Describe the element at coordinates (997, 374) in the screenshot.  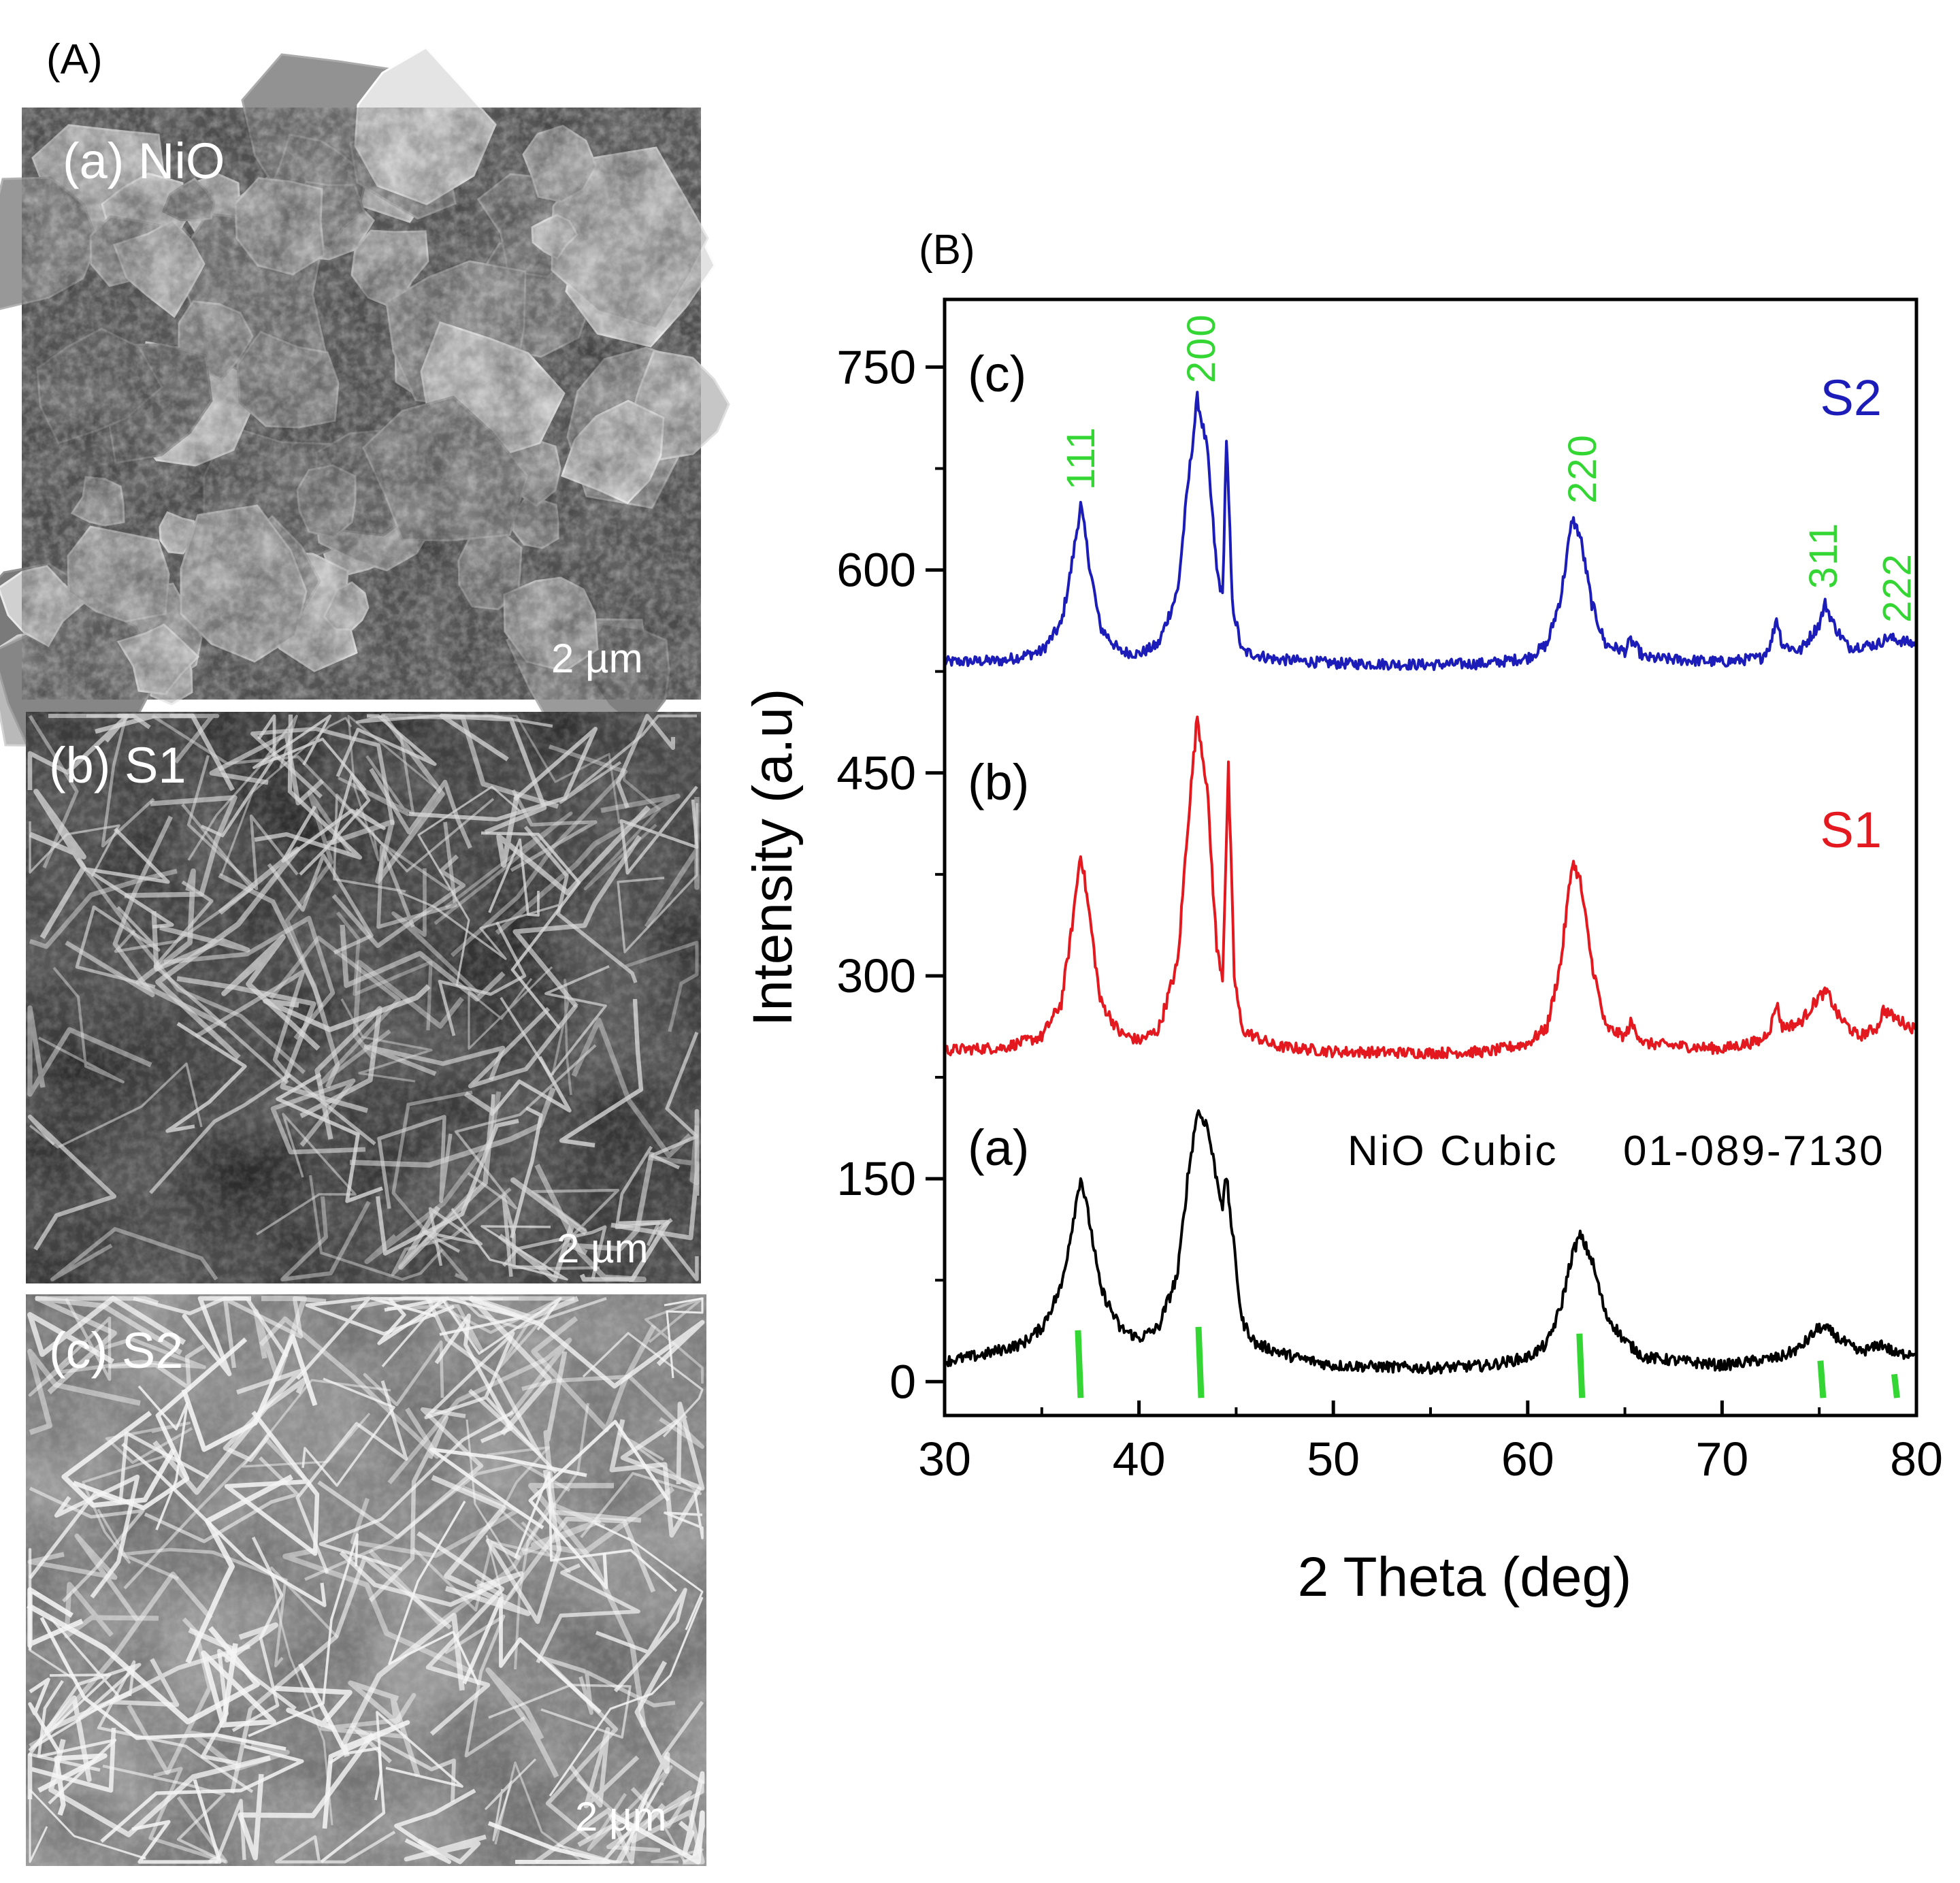
I see `curve-label-c: (c)` at that location.